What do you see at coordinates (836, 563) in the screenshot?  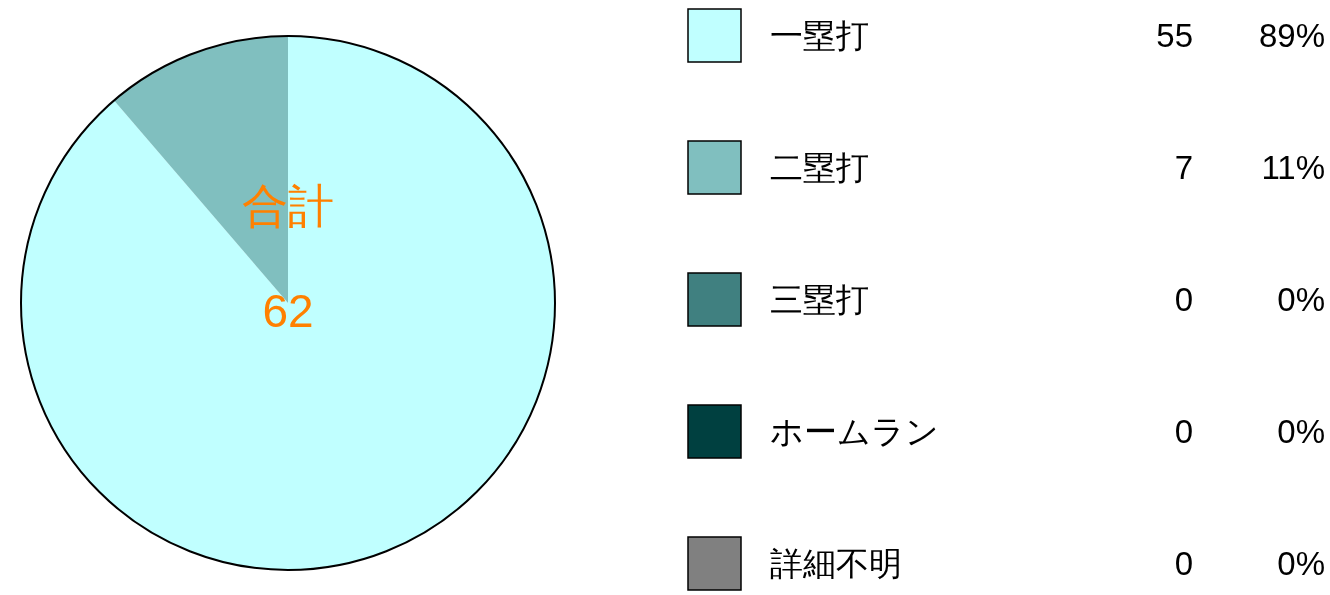 I see `legend-label: 詳細不明` at bounding box center [836, 563].